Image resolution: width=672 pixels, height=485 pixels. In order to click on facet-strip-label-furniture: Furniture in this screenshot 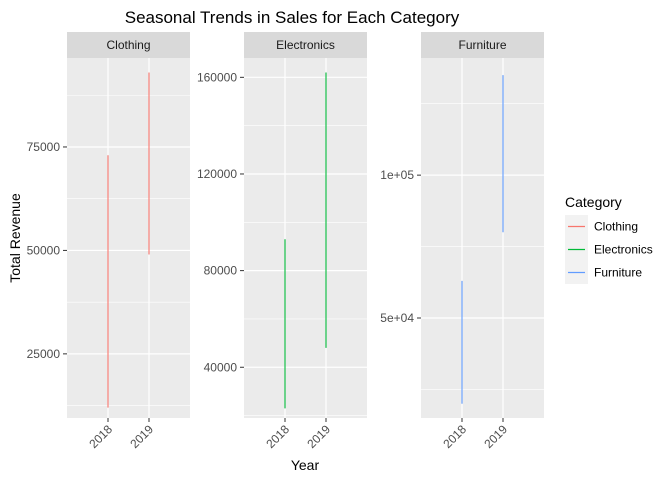, I will do `click(482, 45)`.